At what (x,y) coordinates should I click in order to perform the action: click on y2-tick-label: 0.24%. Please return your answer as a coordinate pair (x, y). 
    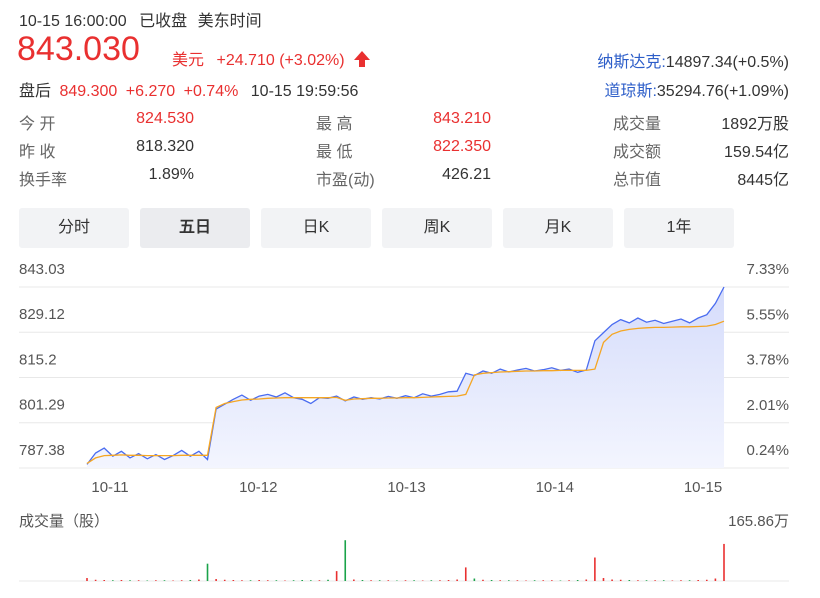
    Looking at the image, I should click on (767, 450).